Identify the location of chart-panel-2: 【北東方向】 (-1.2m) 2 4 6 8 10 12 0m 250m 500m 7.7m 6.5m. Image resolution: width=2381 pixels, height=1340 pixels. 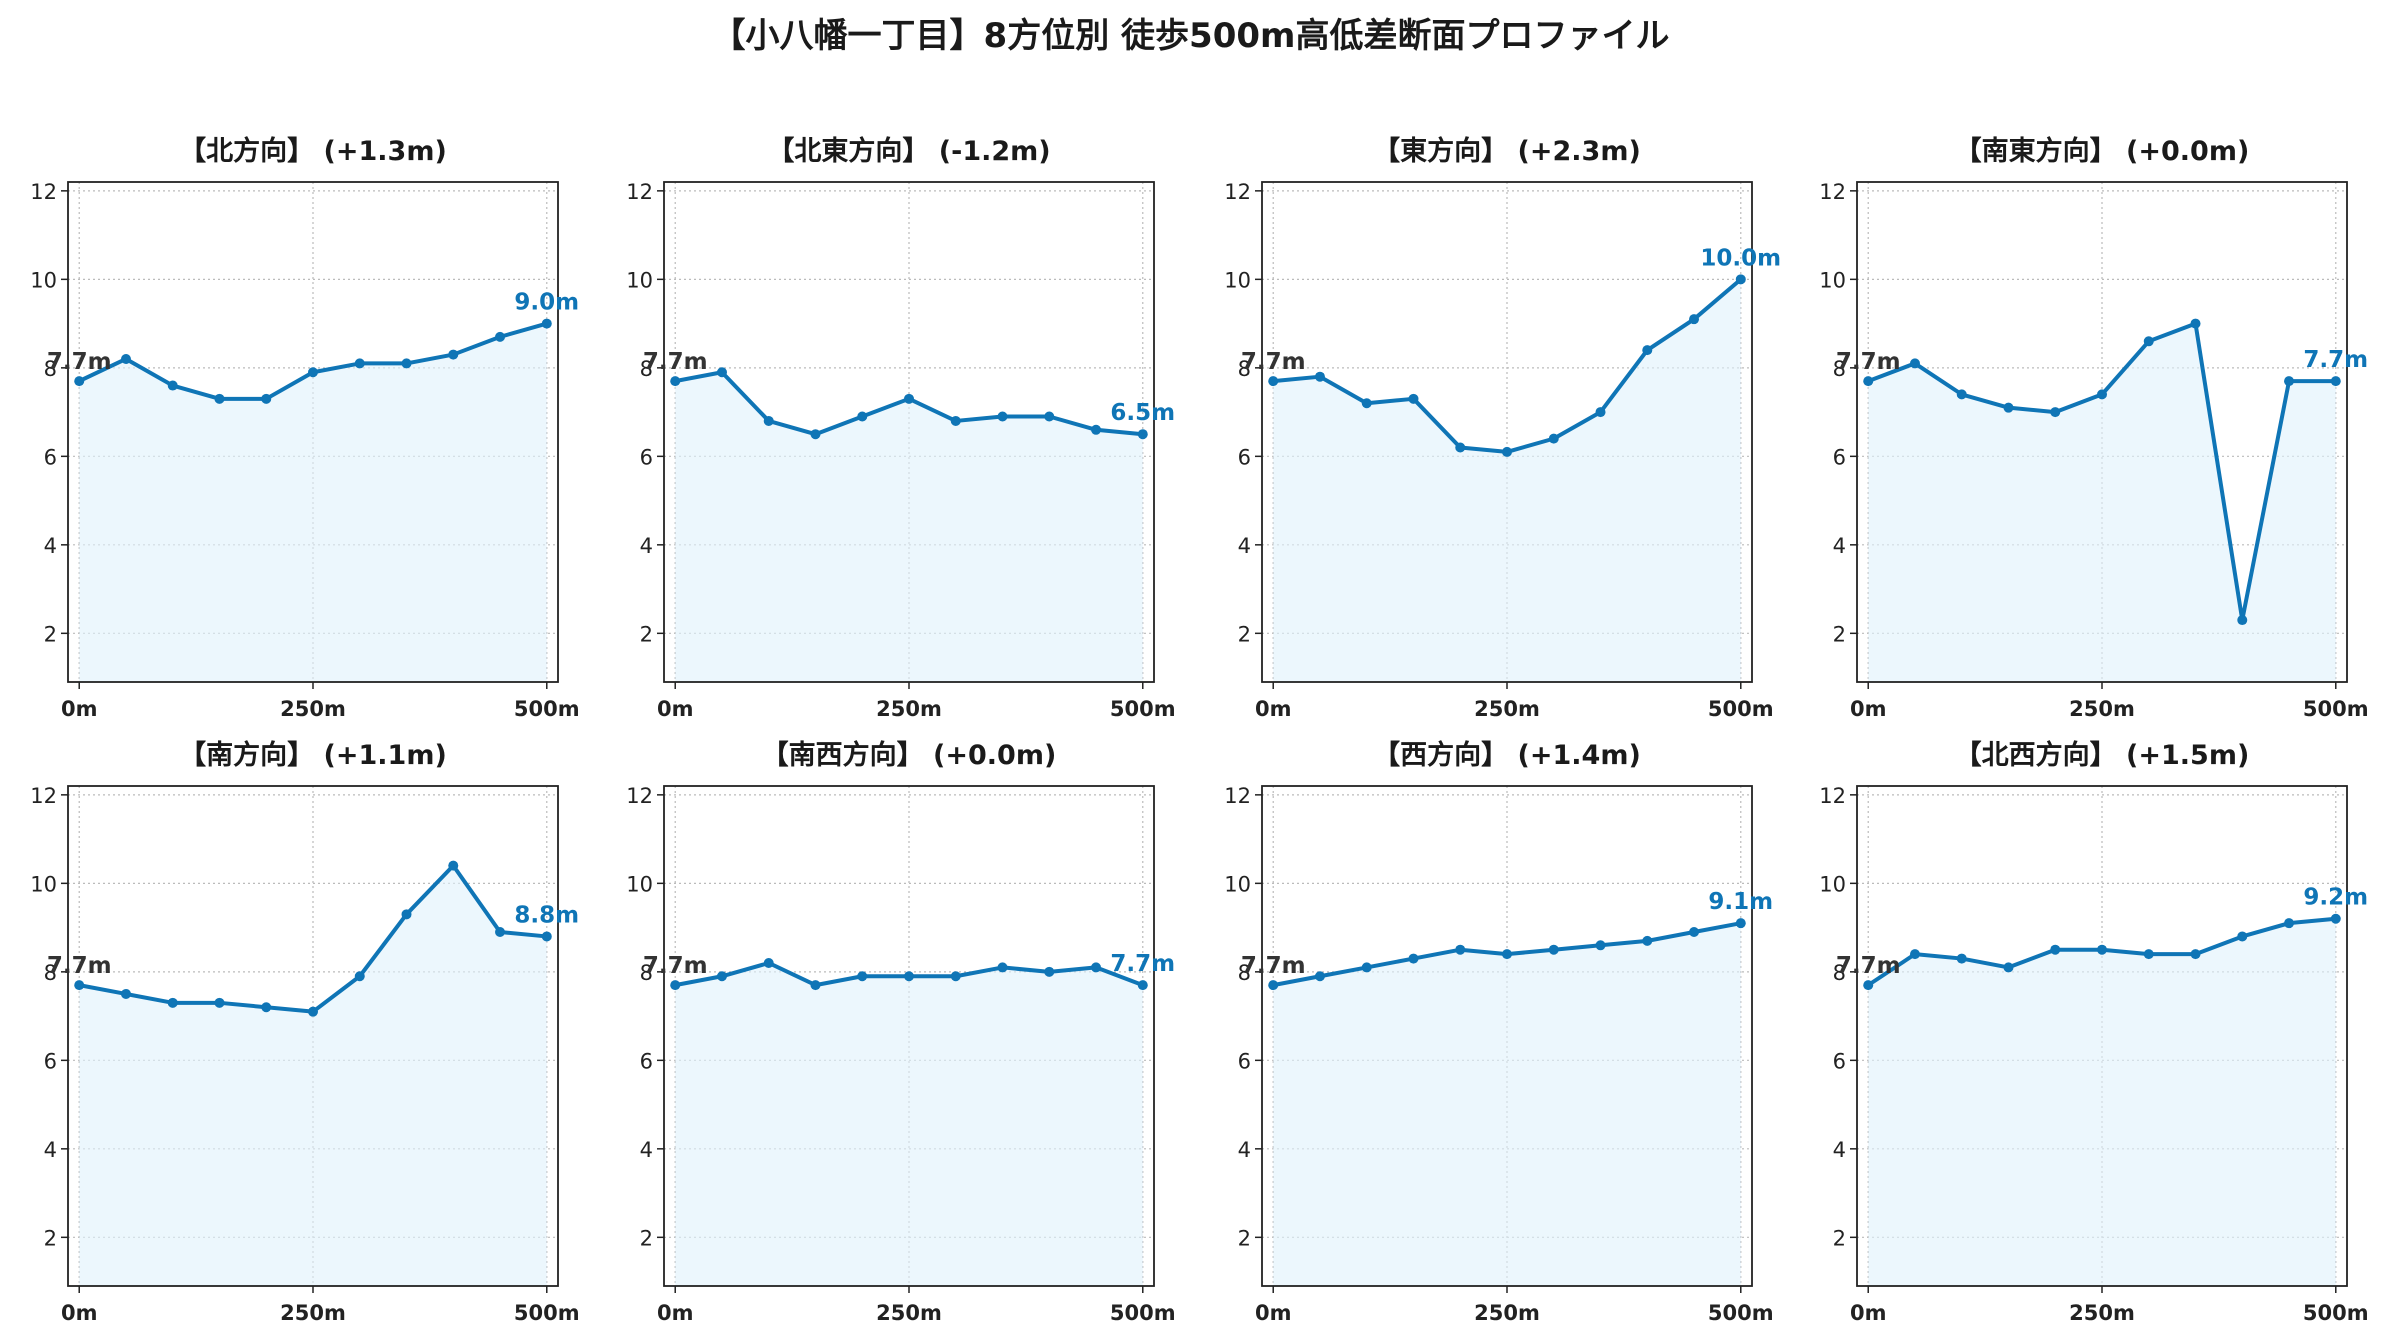
(900, 428).